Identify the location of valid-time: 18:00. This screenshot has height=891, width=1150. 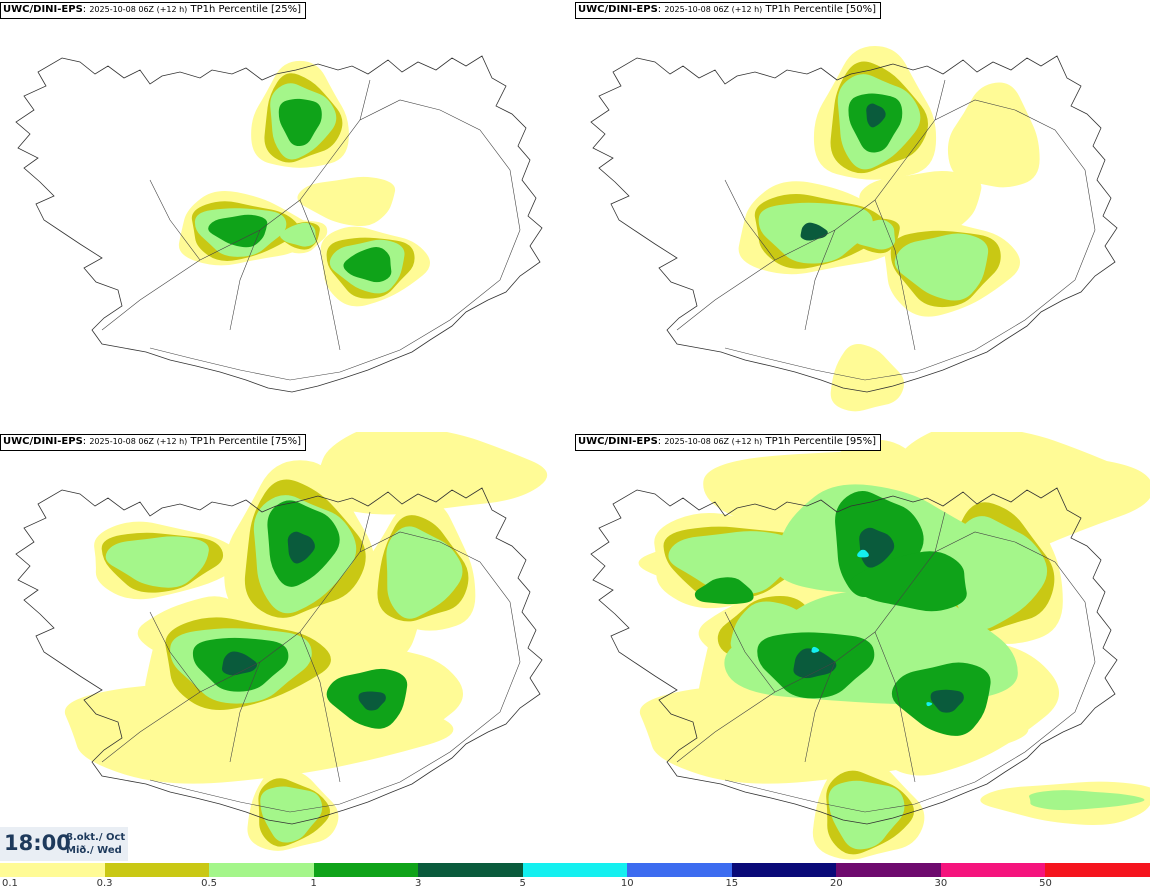
(37, 843).